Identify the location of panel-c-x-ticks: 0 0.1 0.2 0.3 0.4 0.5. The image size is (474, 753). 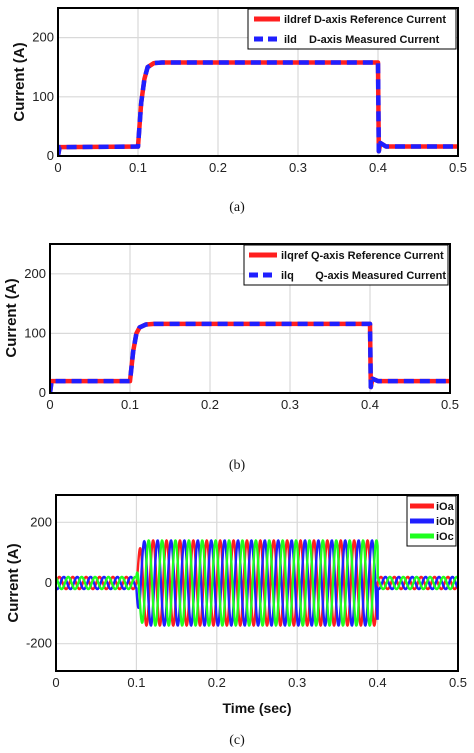
(259, 682).